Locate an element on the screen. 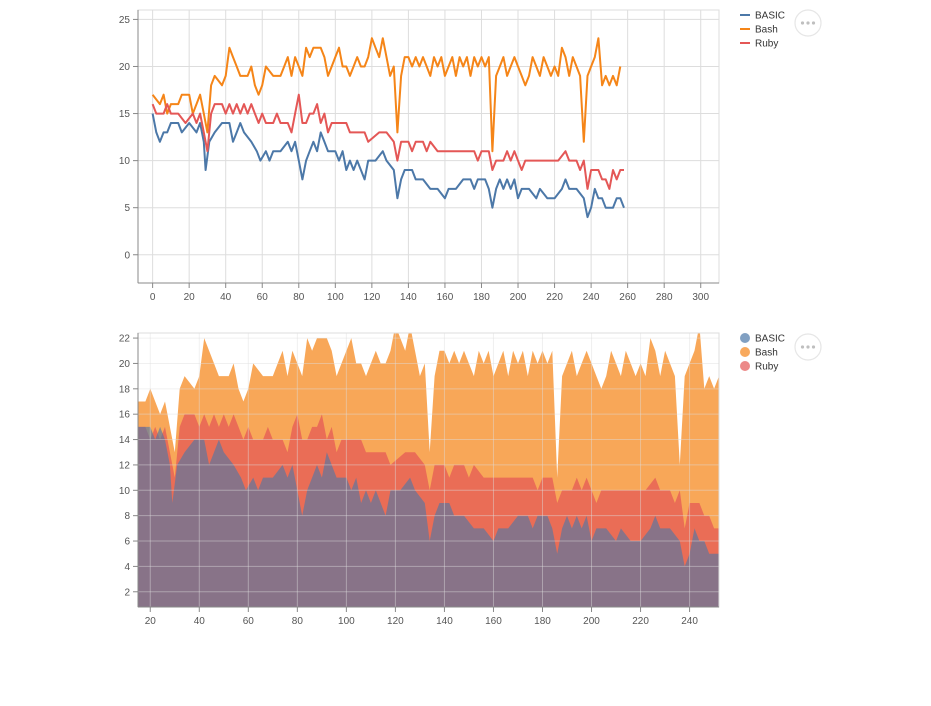 The height and width of the screenshot is (706, 931). area-chart-y-tick-label: 6 is located at coordinates (127, 542).